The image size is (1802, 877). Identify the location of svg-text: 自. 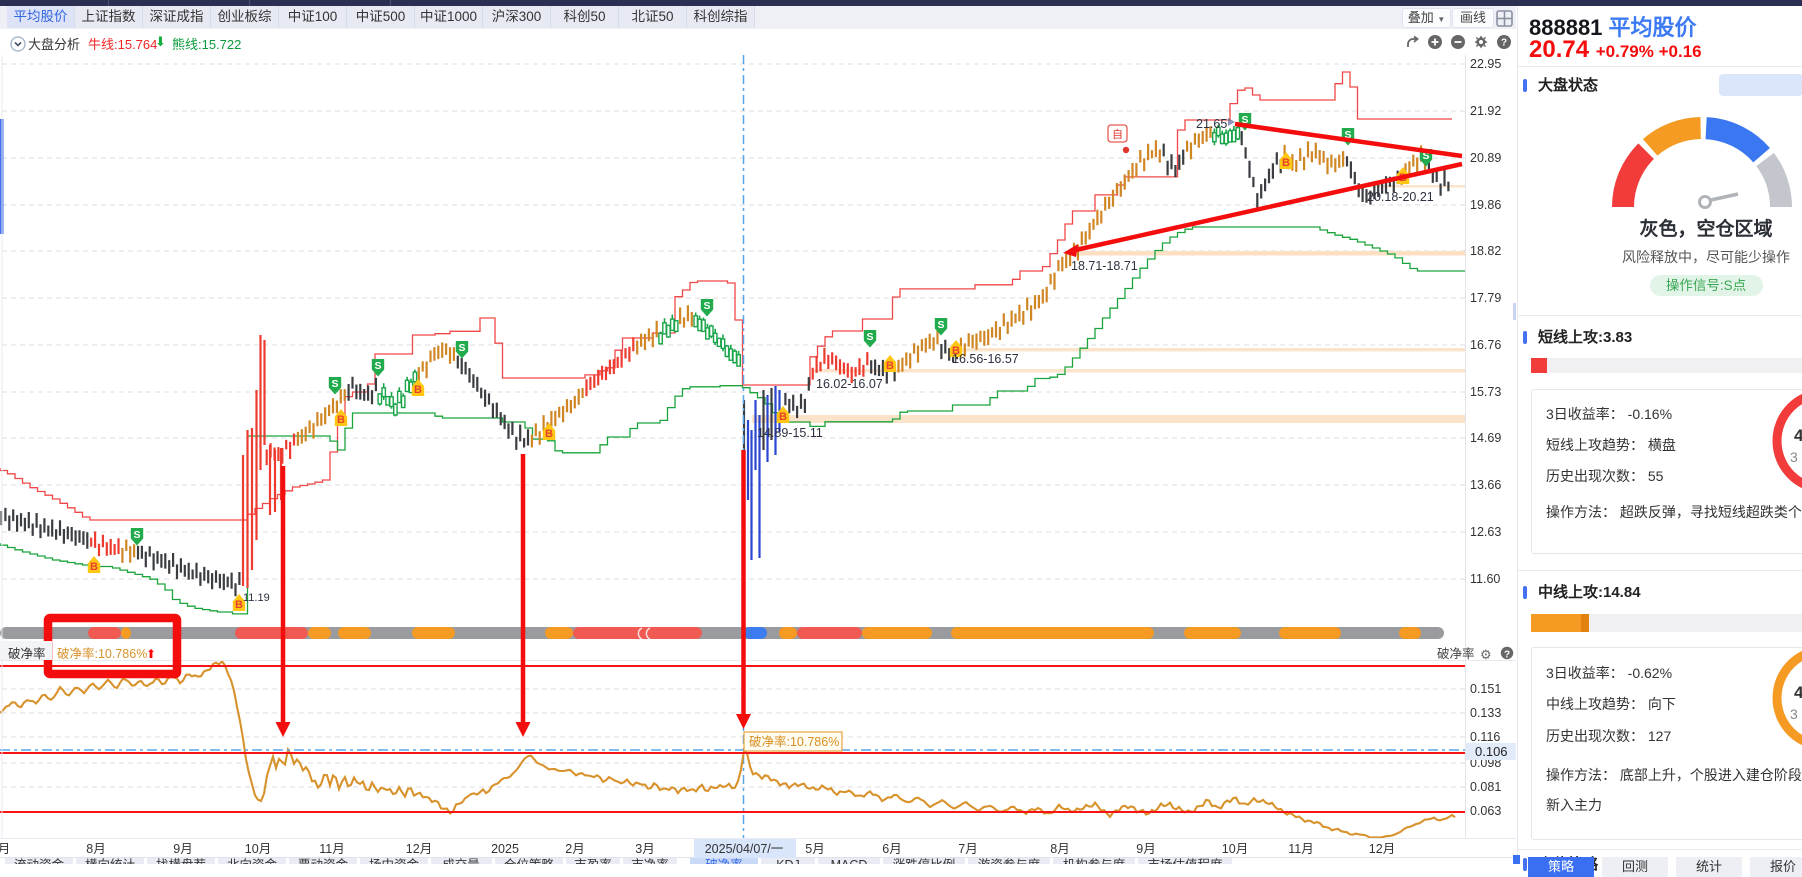
(1117, 134).